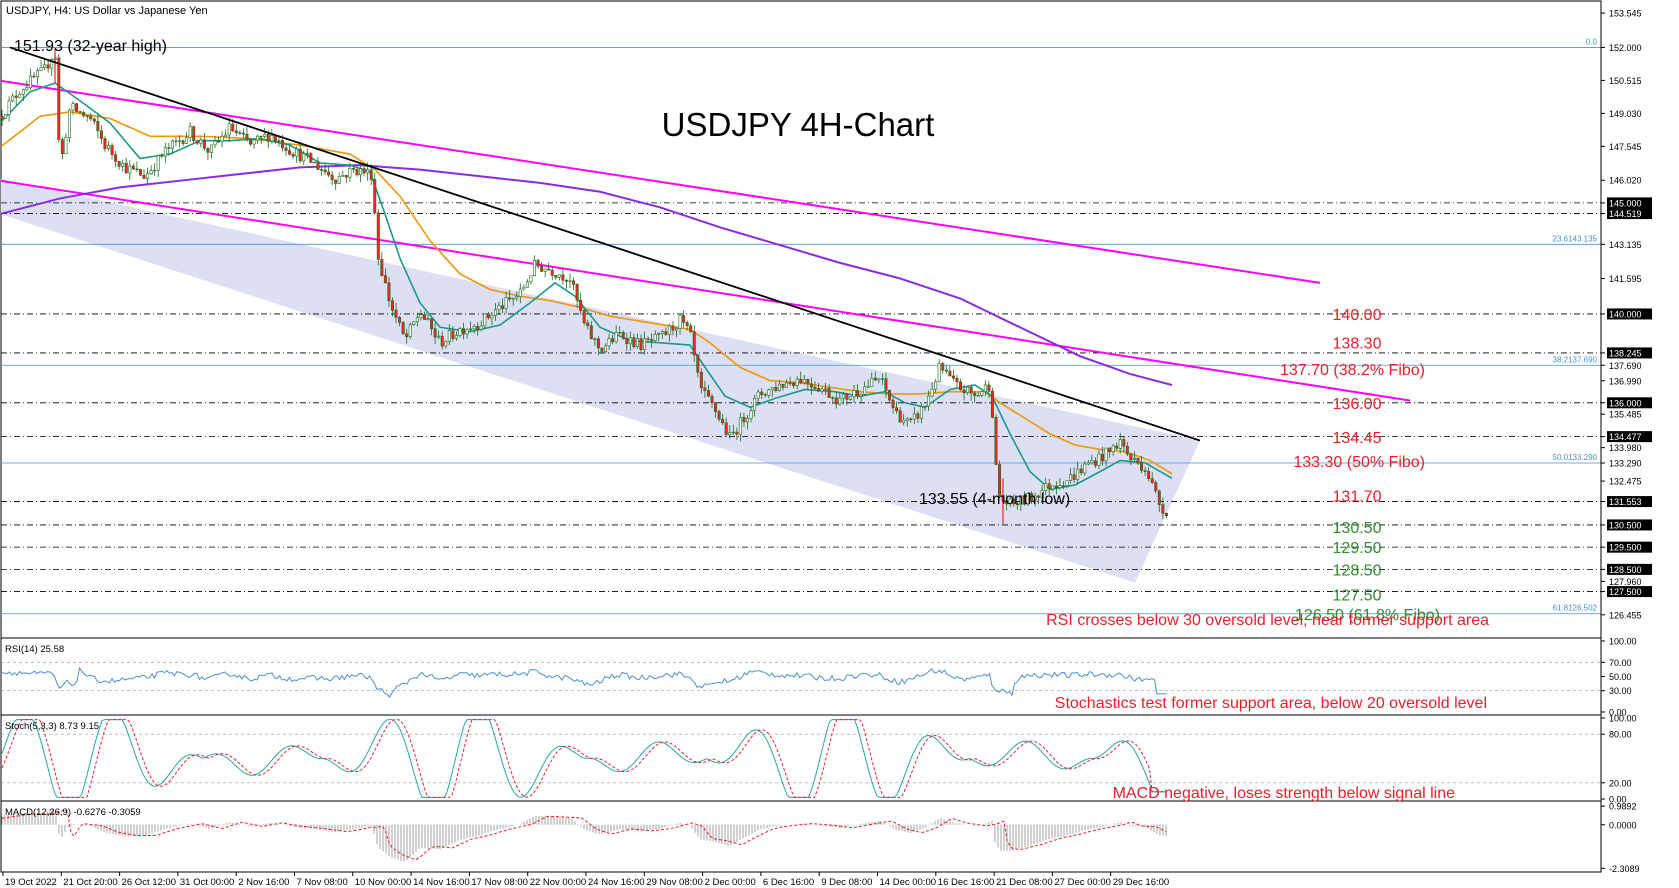 This screenshot has width=1679, height=888. What do you see at coordinates (322, 882) in the screenshot?
I see `time-label: 7 Nov 08:00` at bounding box center [322, 882].